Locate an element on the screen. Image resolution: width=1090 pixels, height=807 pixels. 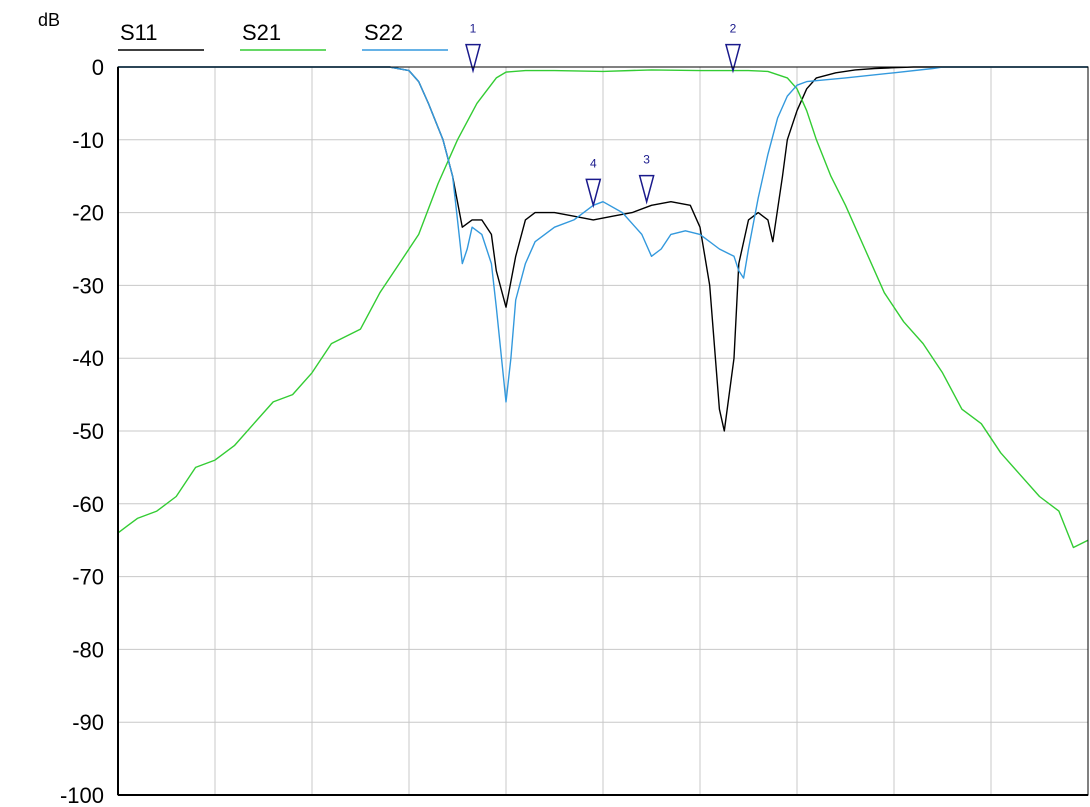
y-tick-labels: 0 -10 -20 -30 -40 -50 -60 -70 -80 -90 -100 is located at coordinates (82, 431).